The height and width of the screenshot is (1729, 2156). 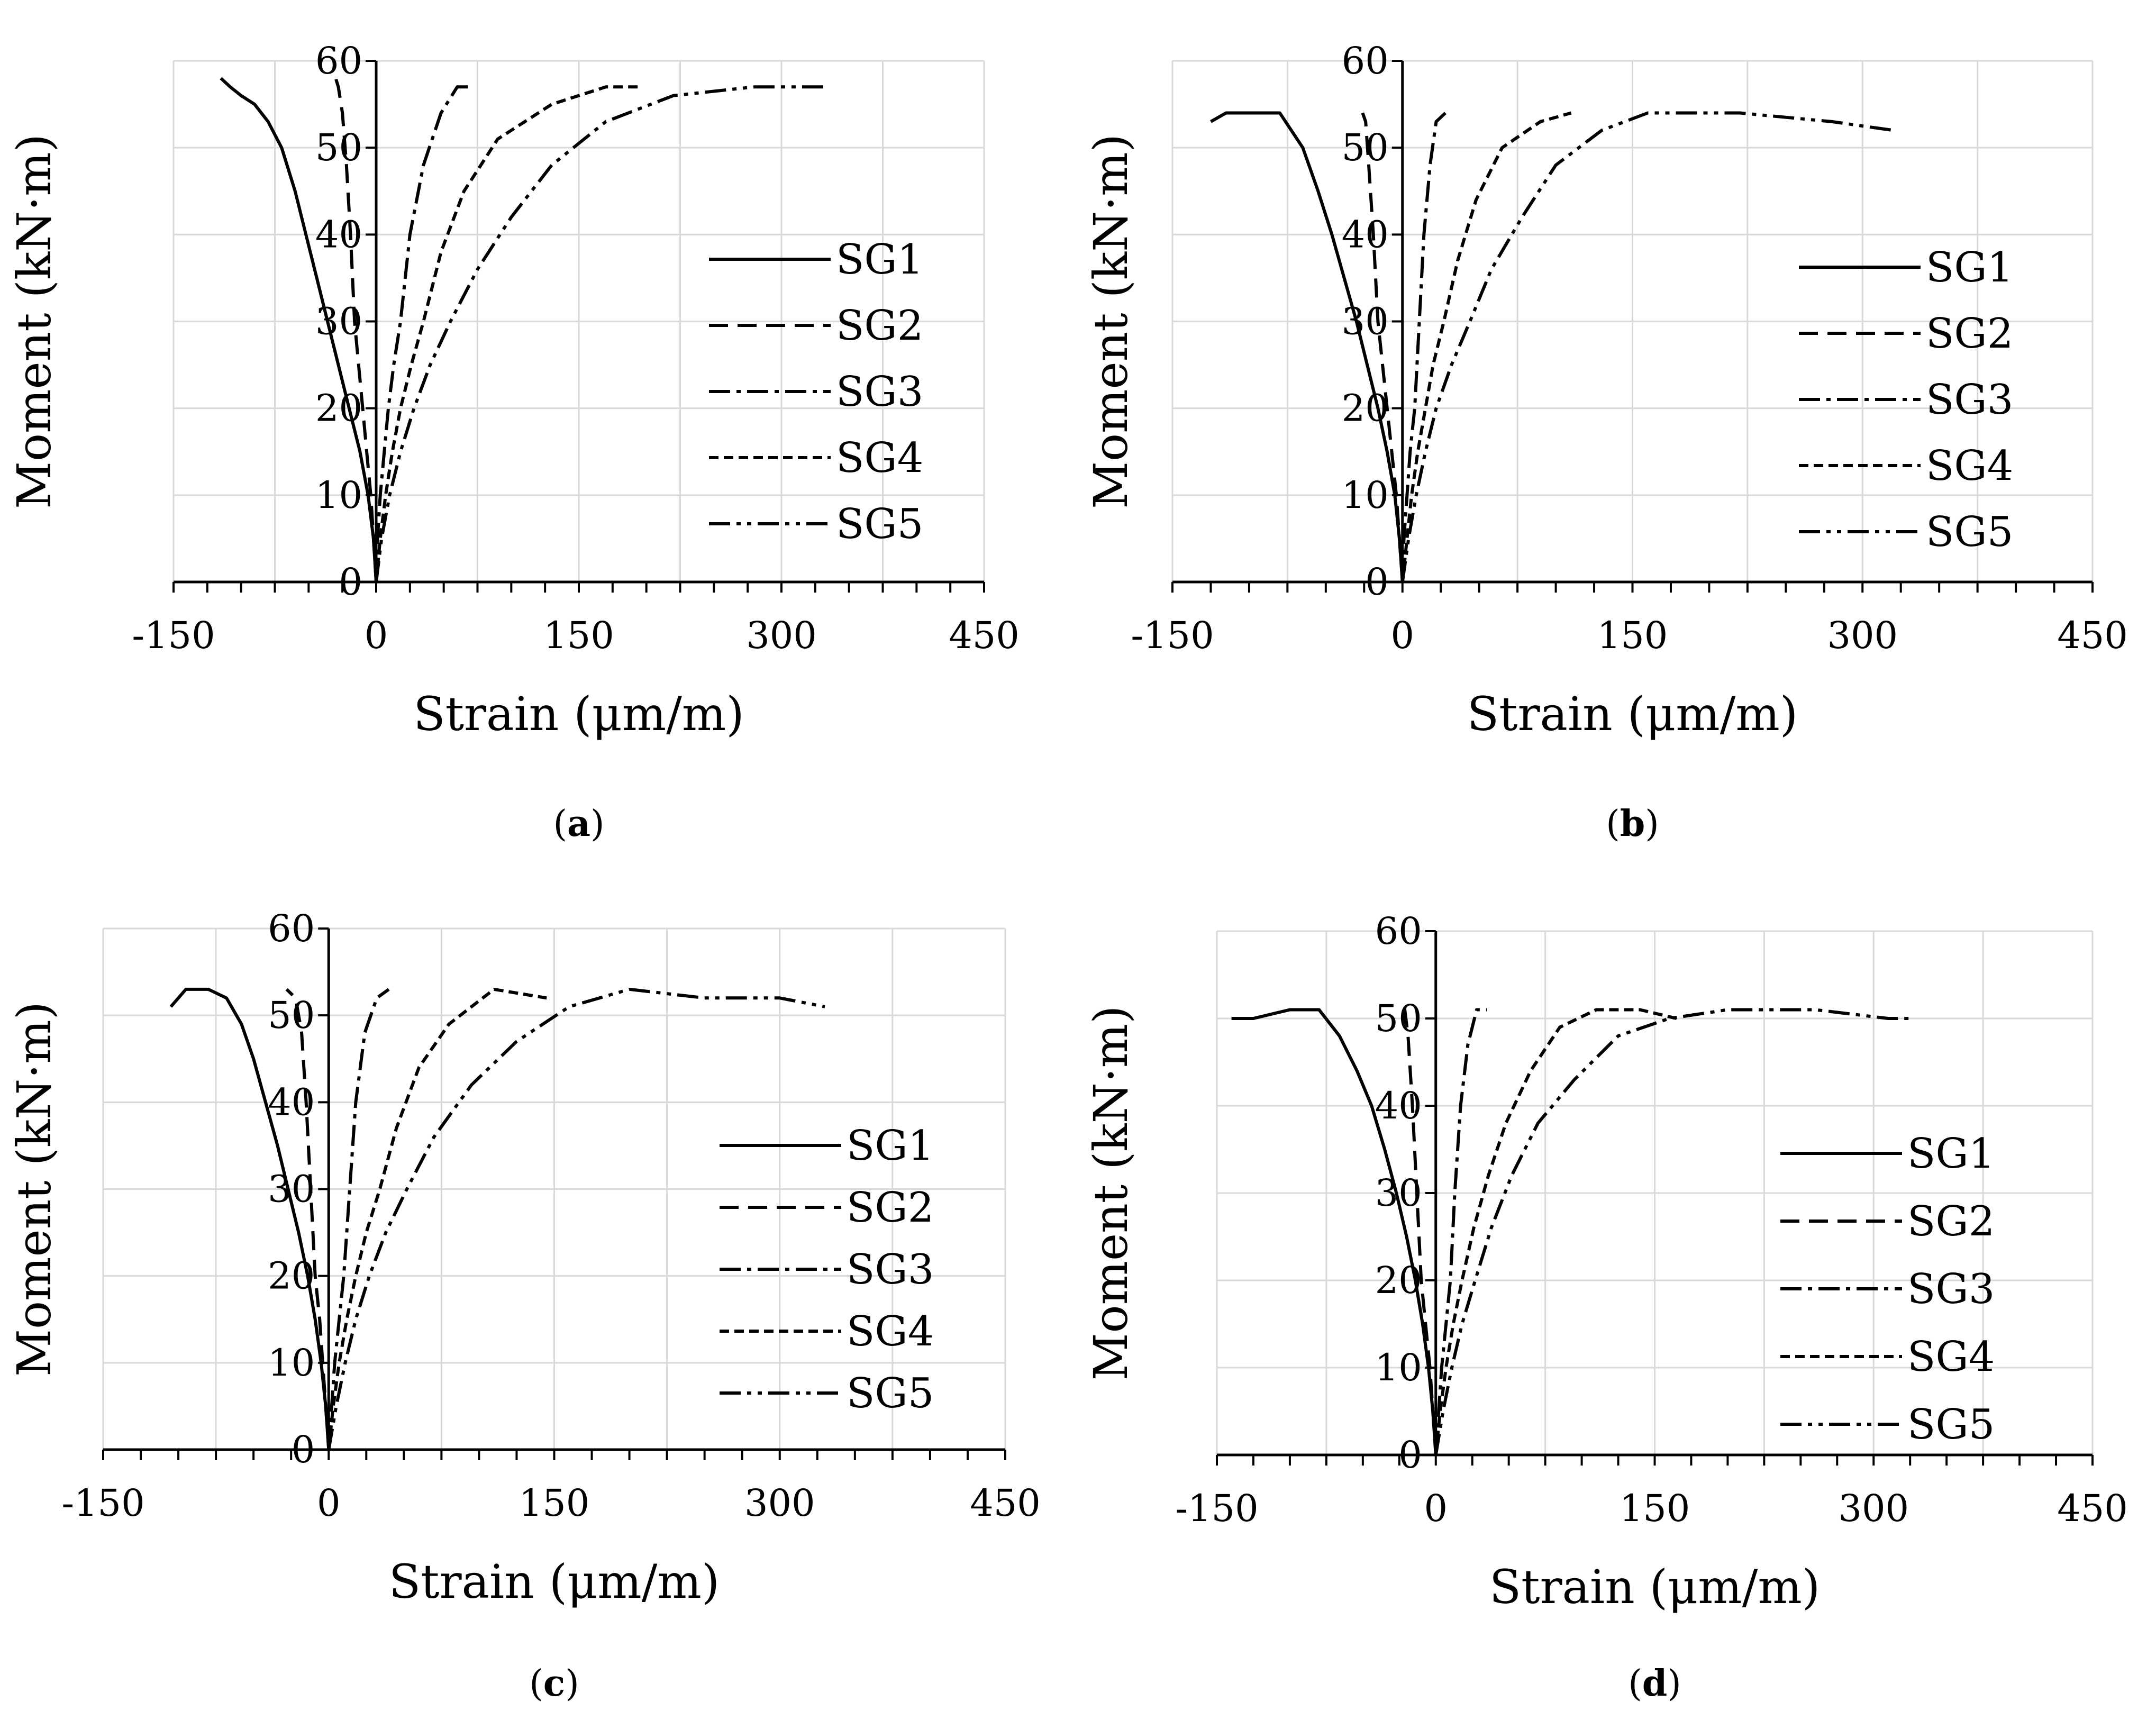 I want to click on panel-label-b: (b), so click(x=1633, y=824).